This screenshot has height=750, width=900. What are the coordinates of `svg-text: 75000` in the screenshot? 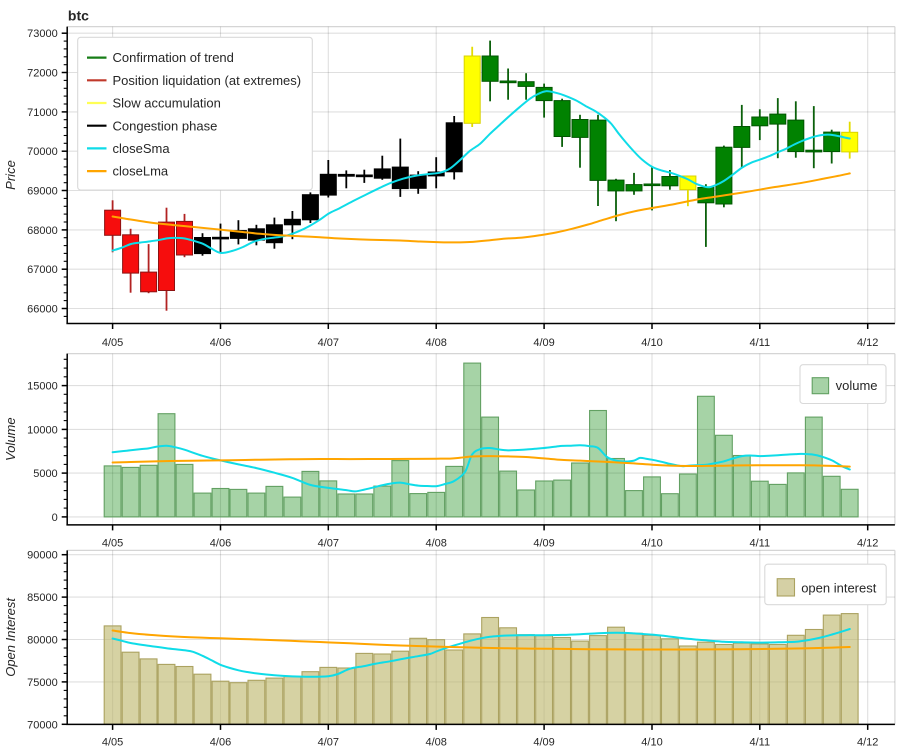 It's located at (42, 683).